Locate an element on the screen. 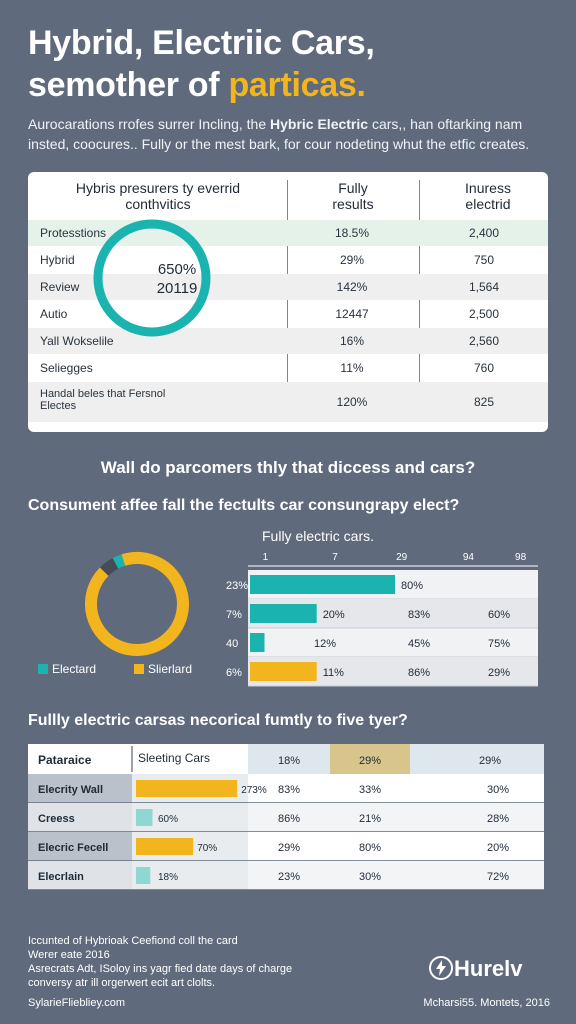 This screenshot has width=576, height=1024. x-tick-label: 29 is located at coordinates (402, 557).